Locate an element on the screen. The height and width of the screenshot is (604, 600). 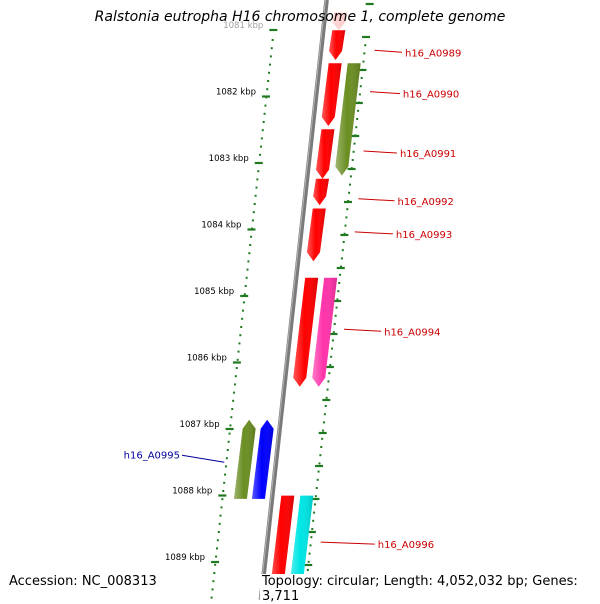
ruler-tick-label: 1088 kbp is located at coordinates (192, 492).